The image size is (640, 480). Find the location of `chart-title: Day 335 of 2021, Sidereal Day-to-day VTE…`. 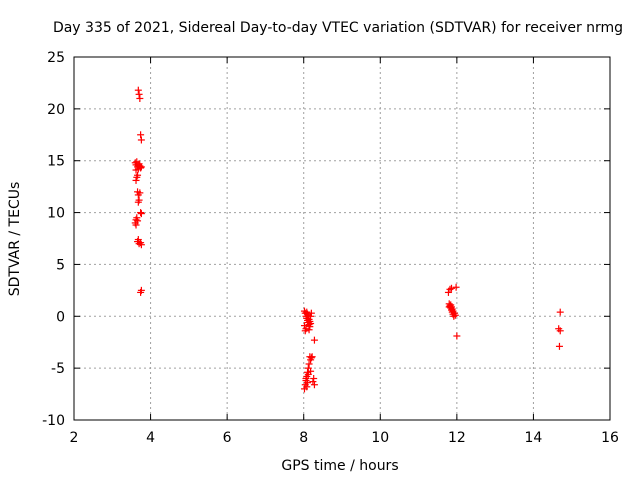

chart-title: Day 335 of 2021, Sidereal Day-to-day VTE… is located at coordinates (338, 28).